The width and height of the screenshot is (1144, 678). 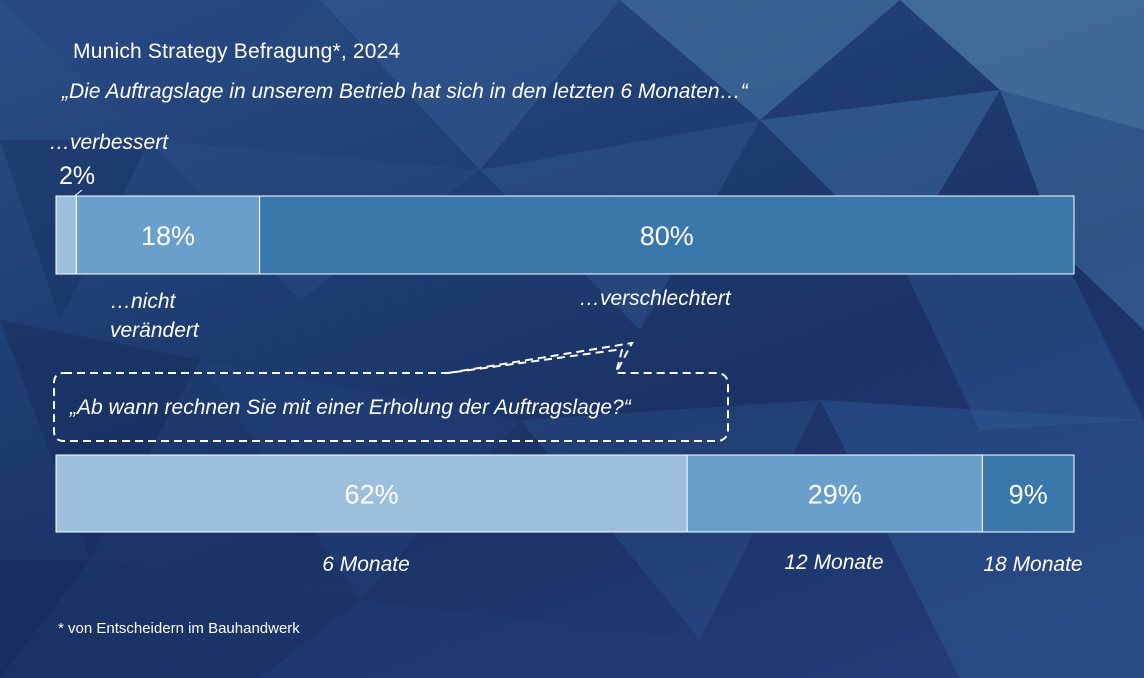 I want to click on data-label-2-1: 62%, so click(x=372, y=495).